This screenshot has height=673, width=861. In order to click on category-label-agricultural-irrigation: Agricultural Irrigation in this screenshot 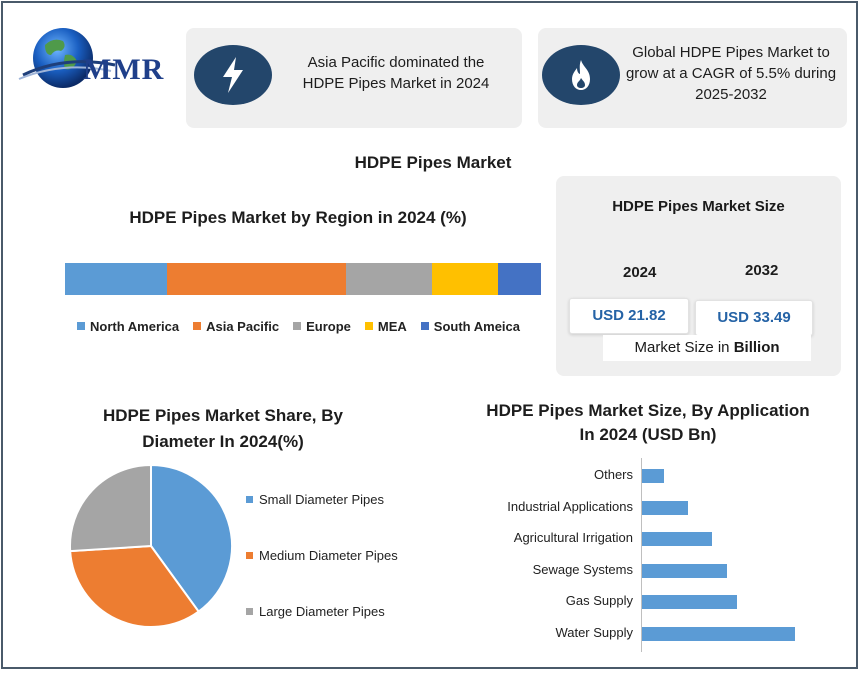, I will do `click(573, 538)`.